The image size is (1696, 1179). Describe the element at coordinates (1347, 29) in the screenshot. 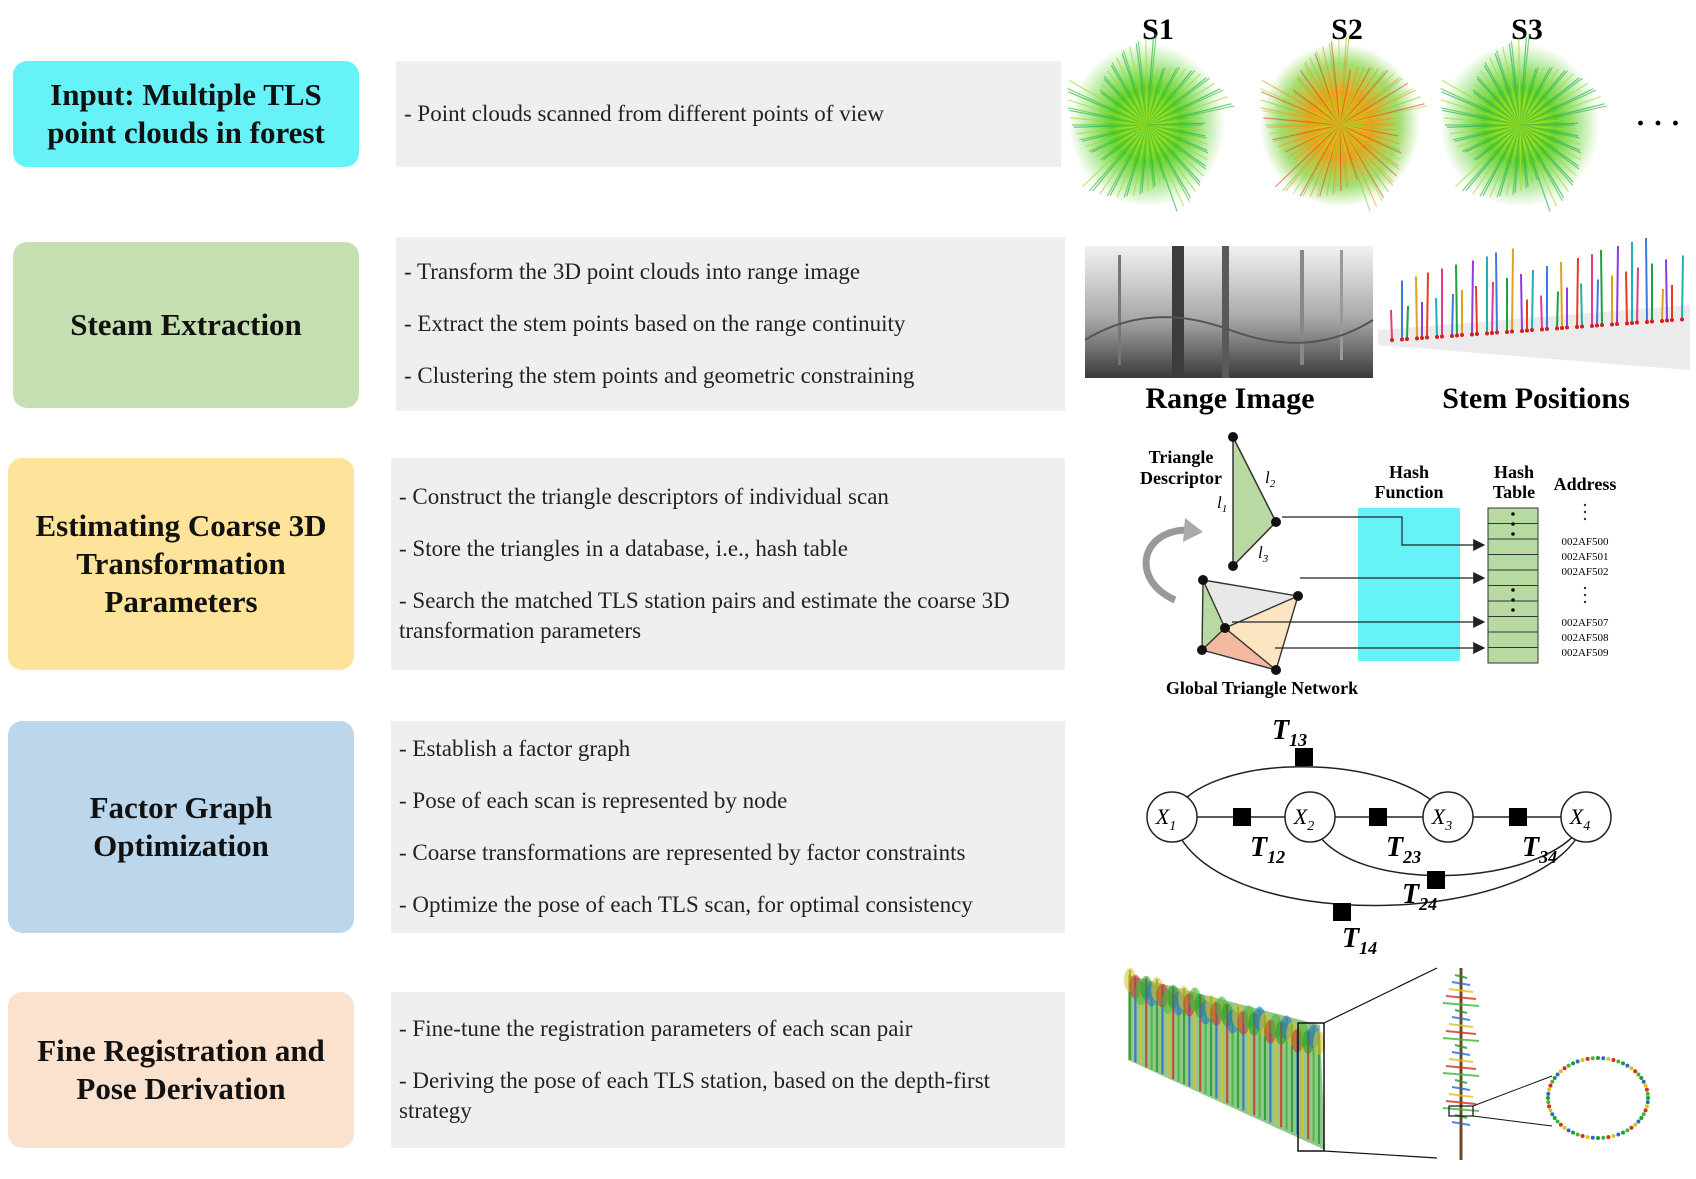

I see `scan-label-s2: S2` at that location.